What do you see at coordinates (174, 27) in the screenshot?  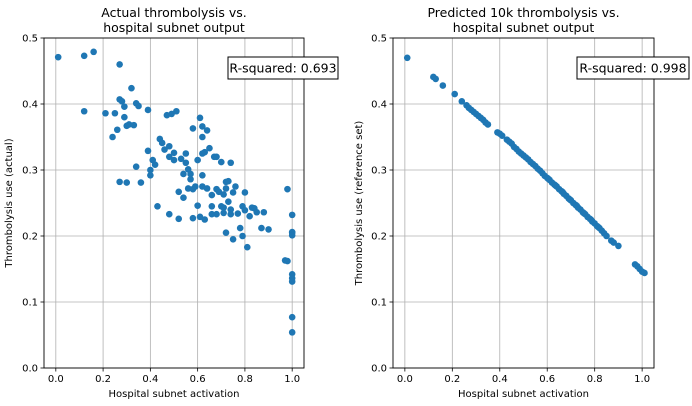 I see `chart-title-line-2: hospital subnet output` at bounding box center [174, 27].